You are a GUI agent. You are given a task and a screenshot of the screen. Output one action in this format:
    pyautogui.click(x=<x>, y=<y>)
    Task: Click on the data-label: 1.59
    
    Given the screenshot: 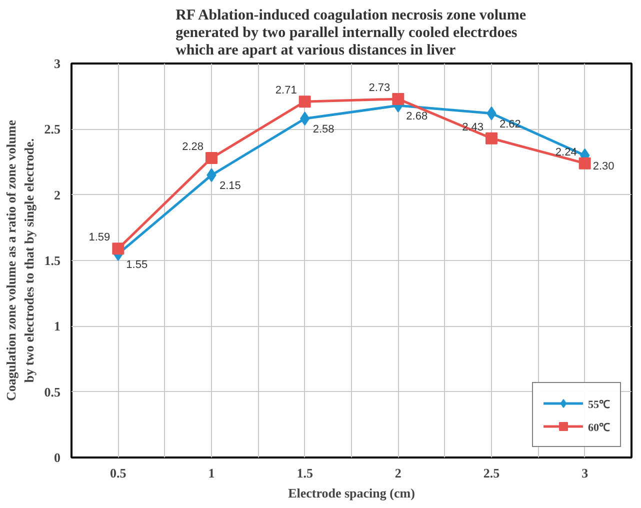 What is the action you would take?
    pyautogui.click(x=99, y=238)
    